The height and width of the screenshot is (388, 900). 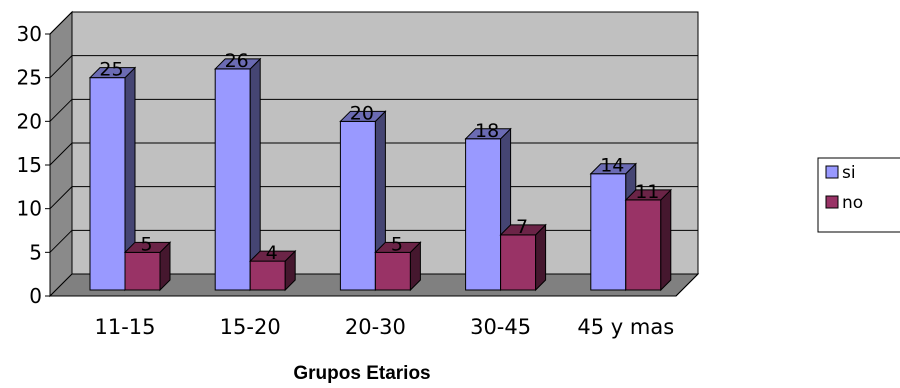 What do you see at coordinates (29, 209) in the screenshot?
I see `y-tick-label: 10` at bounding box center [29, 209].